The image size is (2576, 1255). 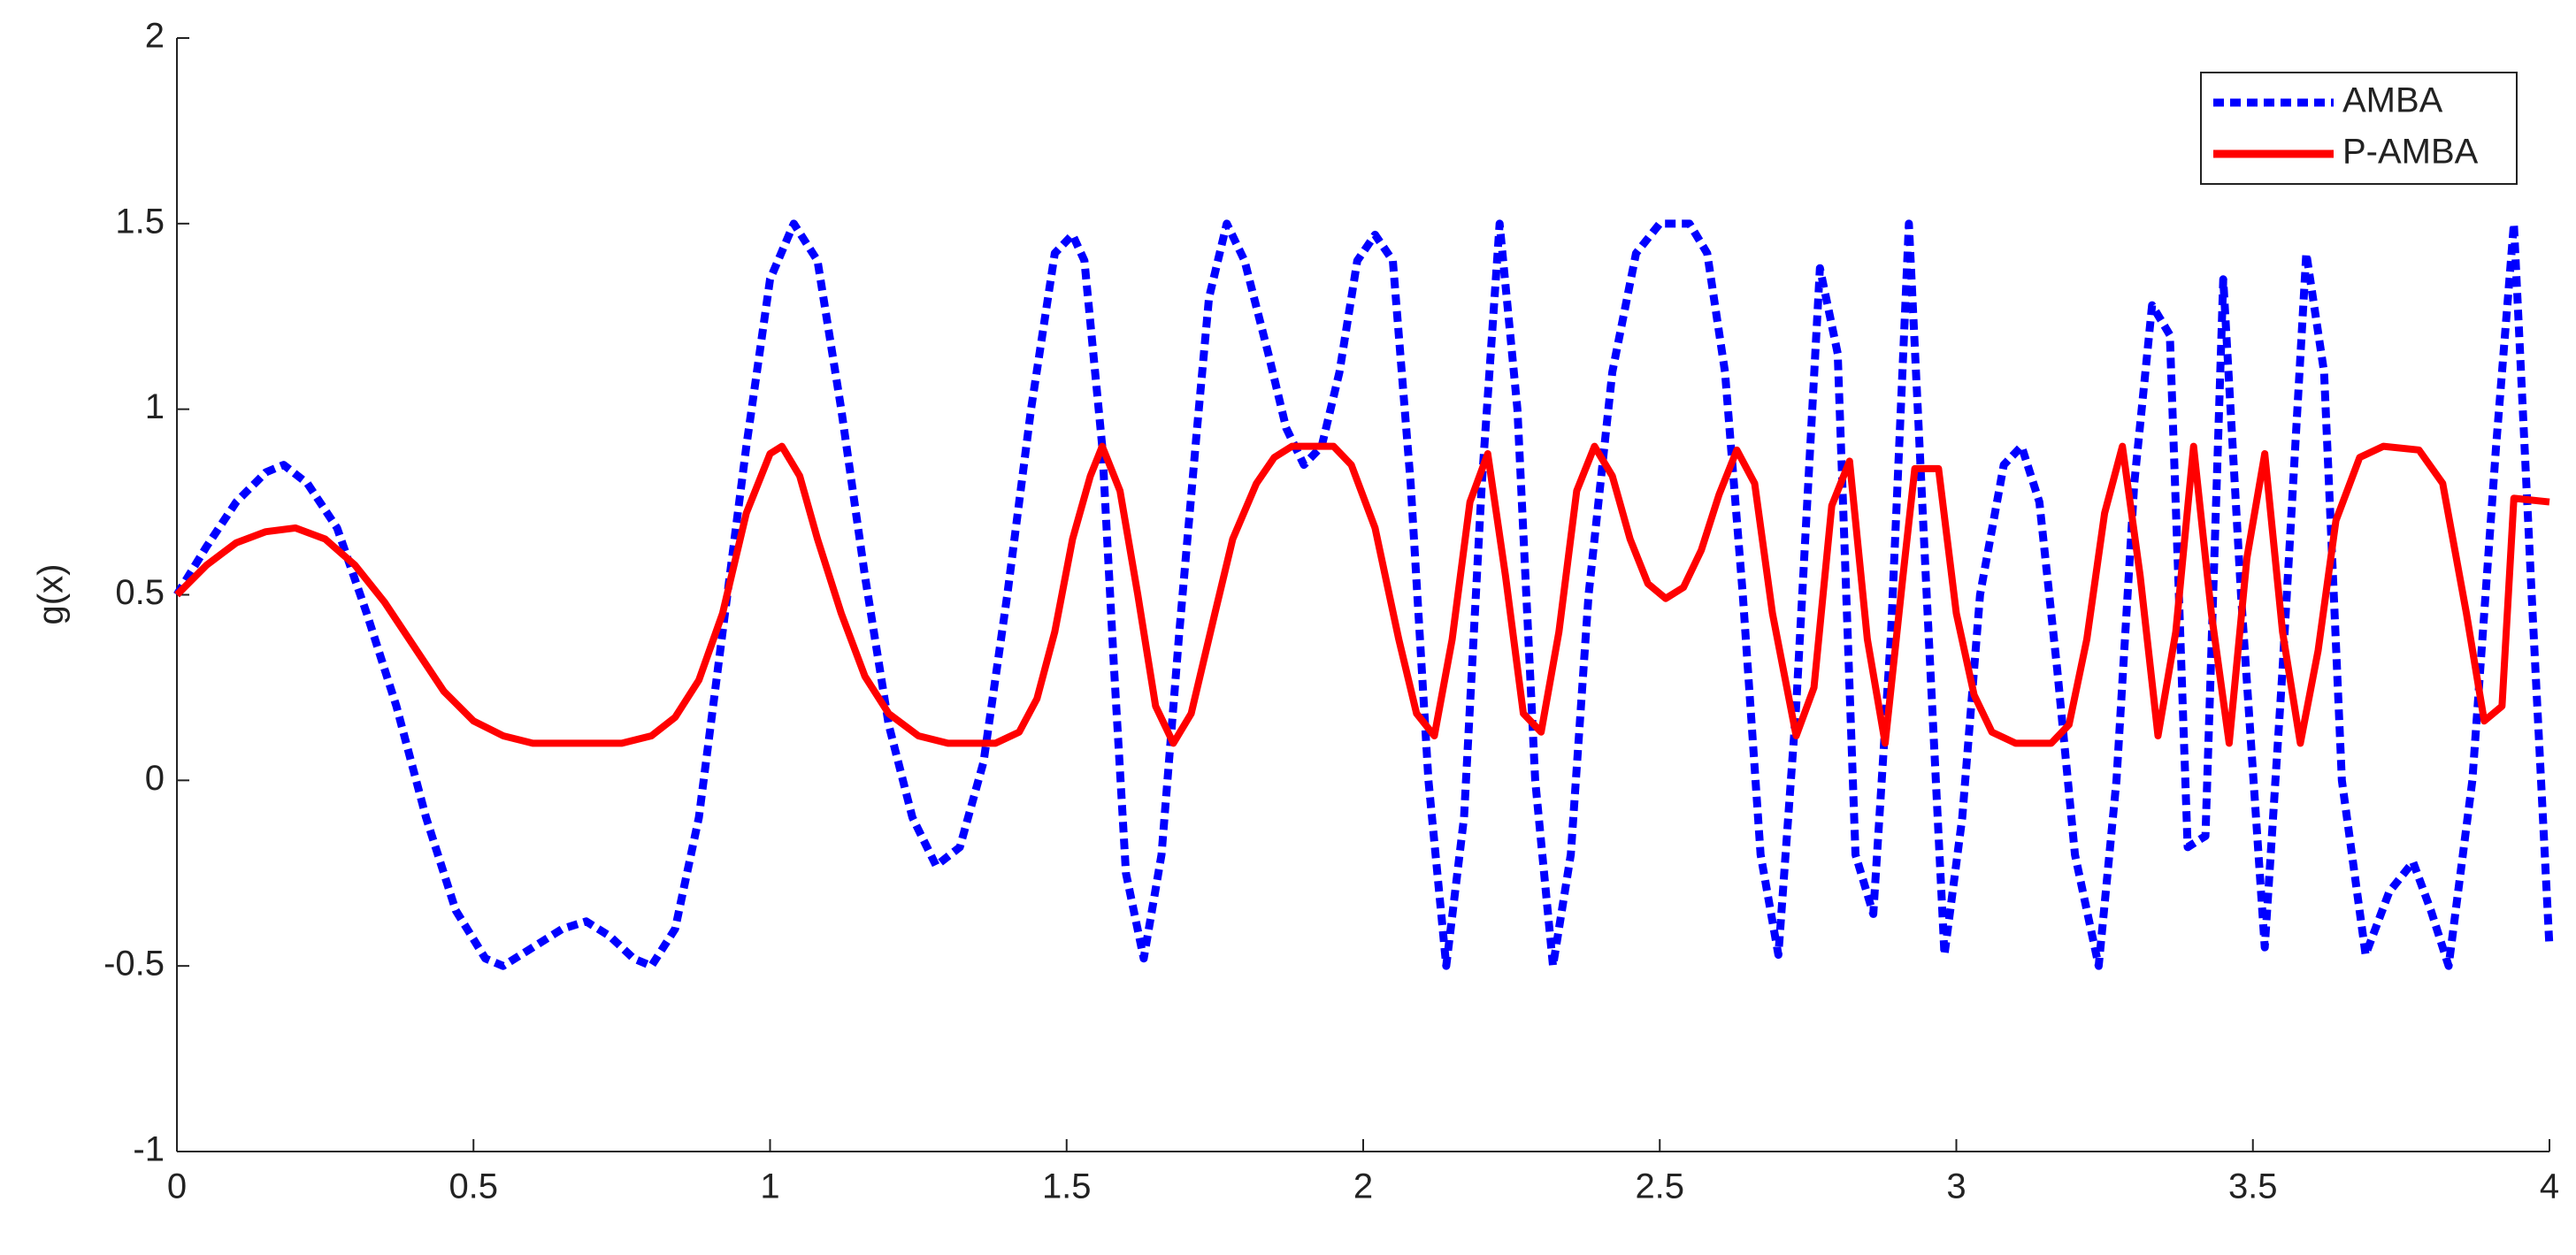 I want to click on legend-label: AMBA, so click(x=2392, y=100).